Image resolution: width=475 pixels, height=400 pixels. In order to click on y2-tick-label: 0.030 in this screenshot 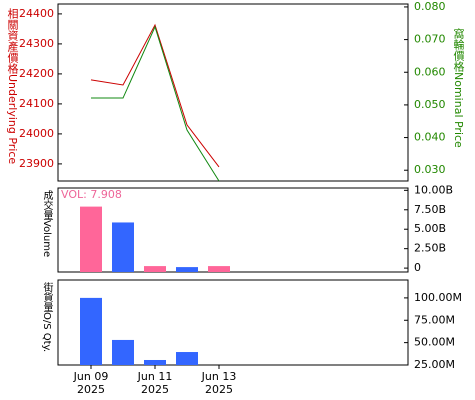, I will do `click(430, 169)`.